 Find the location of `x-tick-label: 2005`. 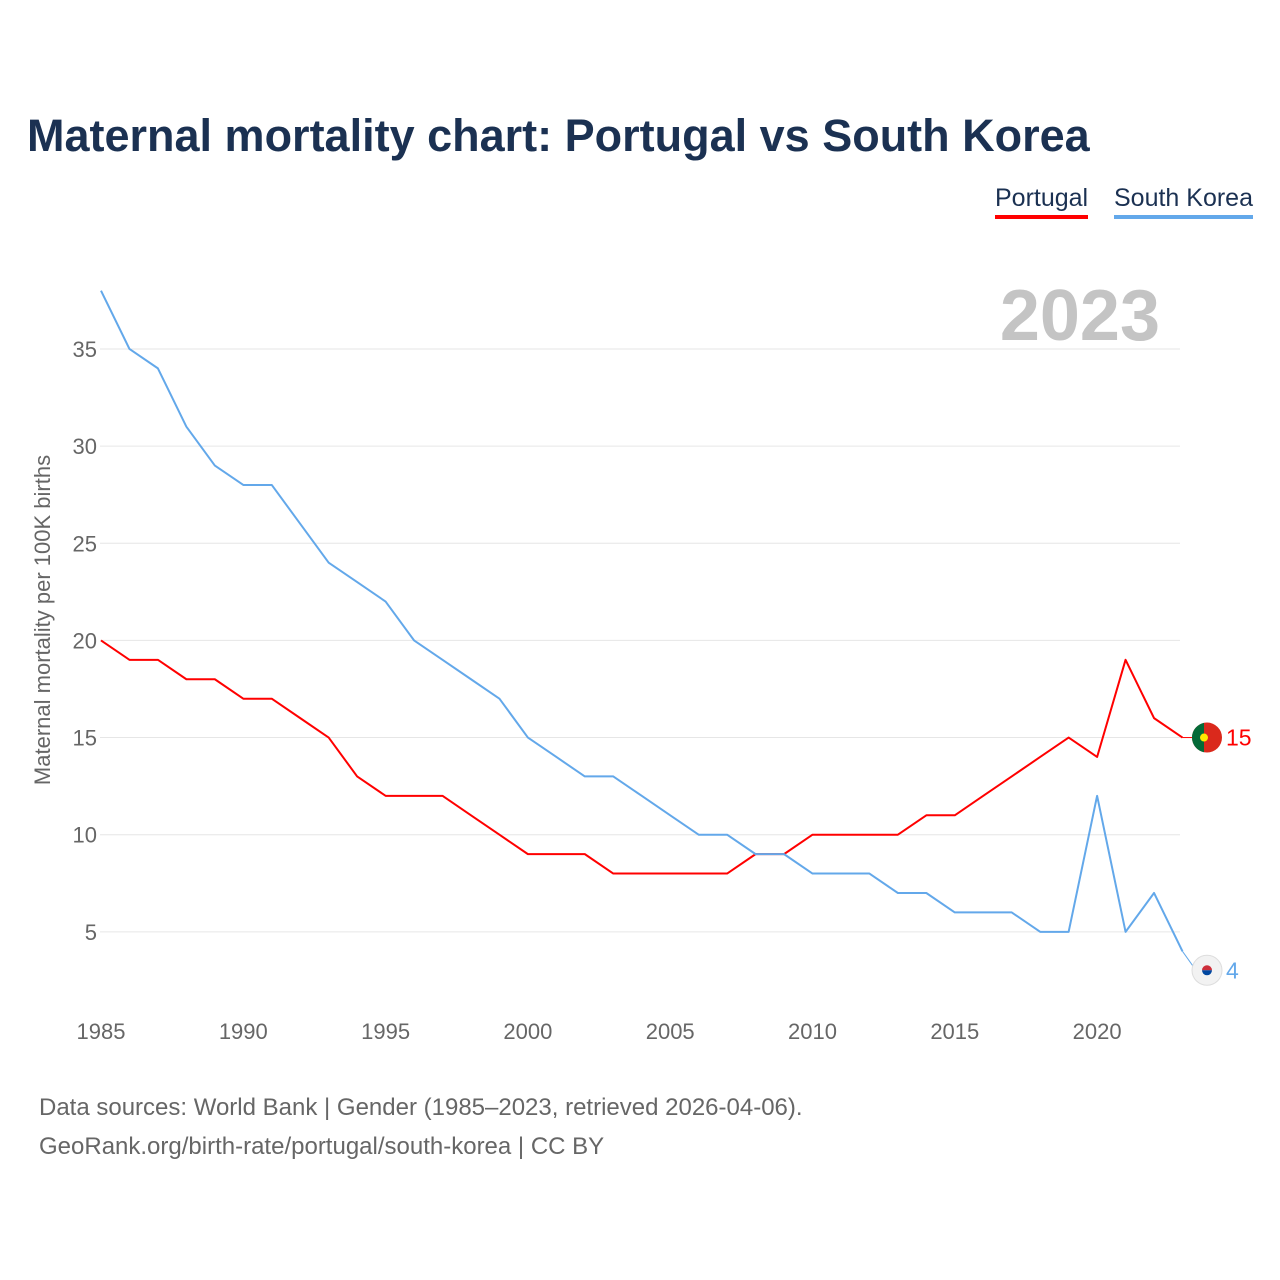

x-tick-label: 2005 is located at coordinates (670, 1031).